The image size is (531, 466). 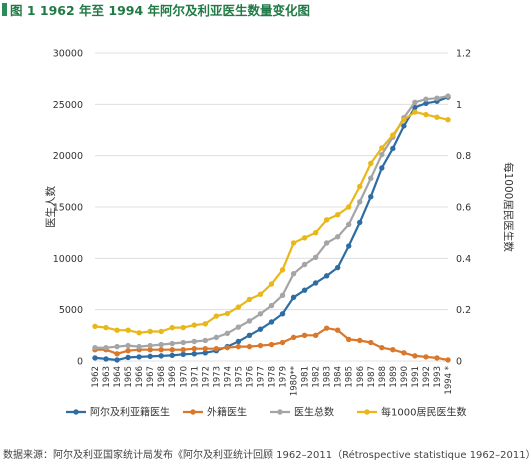 What do you see at coordinates (68, 105) in the screenshot?
I see `y-tick-label: 25000` at bounding box center [68, 105].